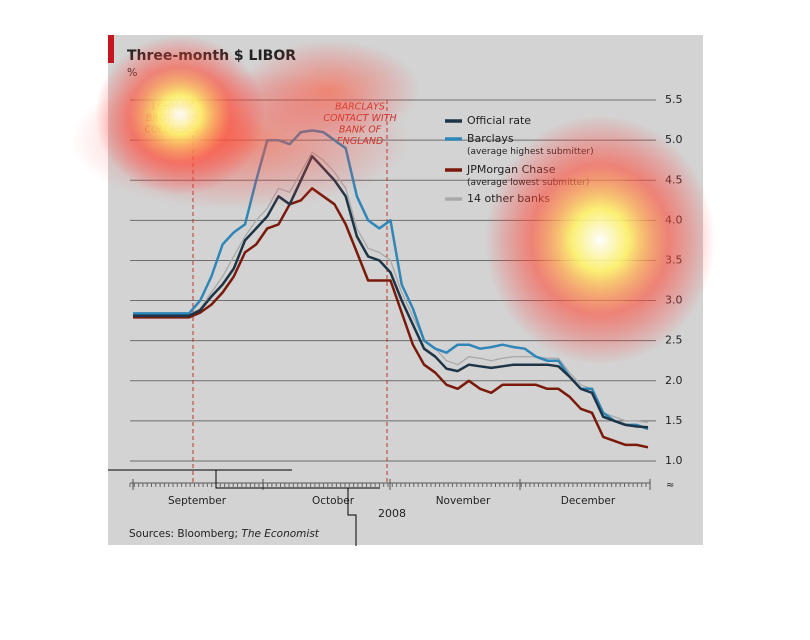 The height and width of the screenshot is (640, 810). Describe the element at coordinates (185, 534) in the screenshot. I see `source-prefix: Sources: Bloomberg;` at that location.